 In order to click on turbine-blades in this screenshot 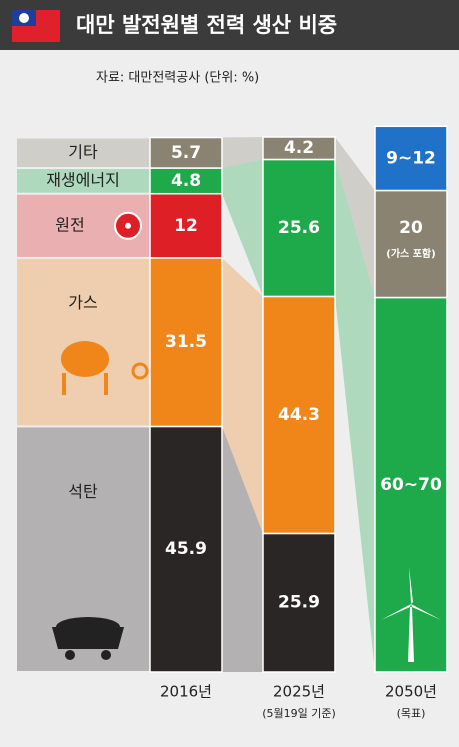, I will do `click(411, 593)`.